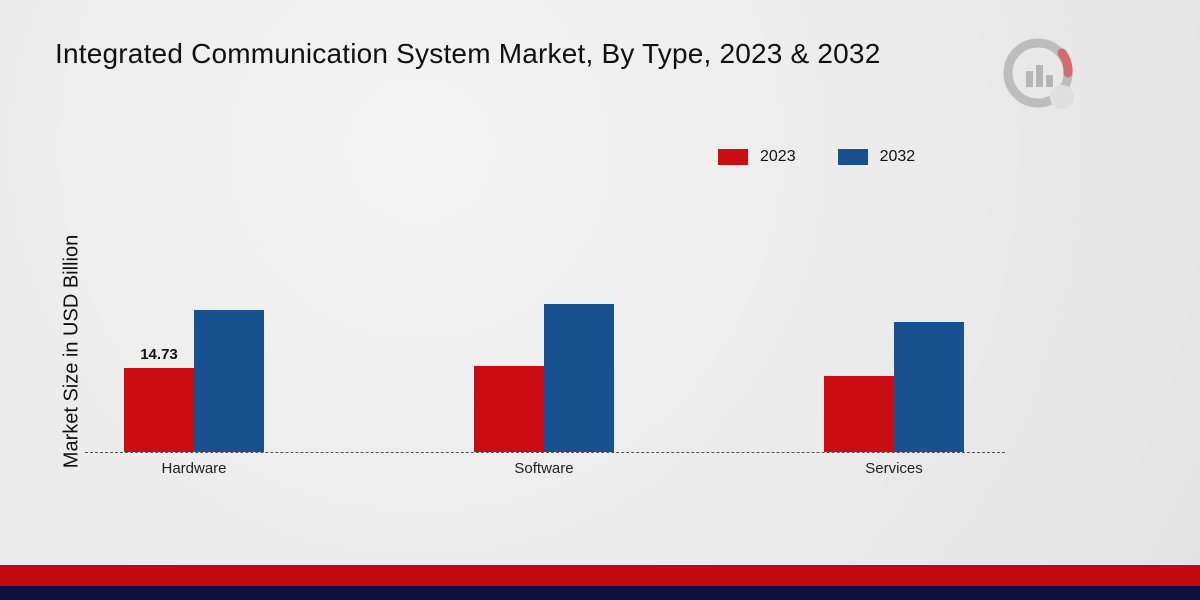 Image resolution: width=1200 pixels, height=600 pixels. What do you see at coordinates (544, 468) in the screenshot?
I see `category-label-software: Software` at bounding box center [544, 468].